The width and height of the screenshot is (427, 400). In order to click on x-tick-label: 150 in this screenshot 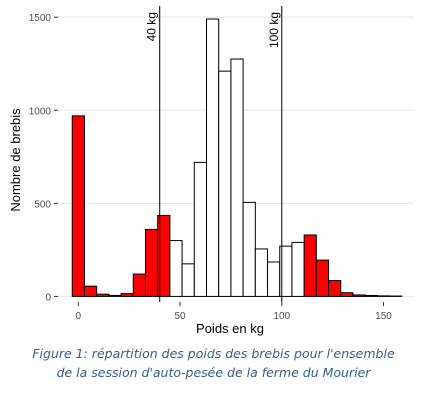, I will do `click(383, 316)`.